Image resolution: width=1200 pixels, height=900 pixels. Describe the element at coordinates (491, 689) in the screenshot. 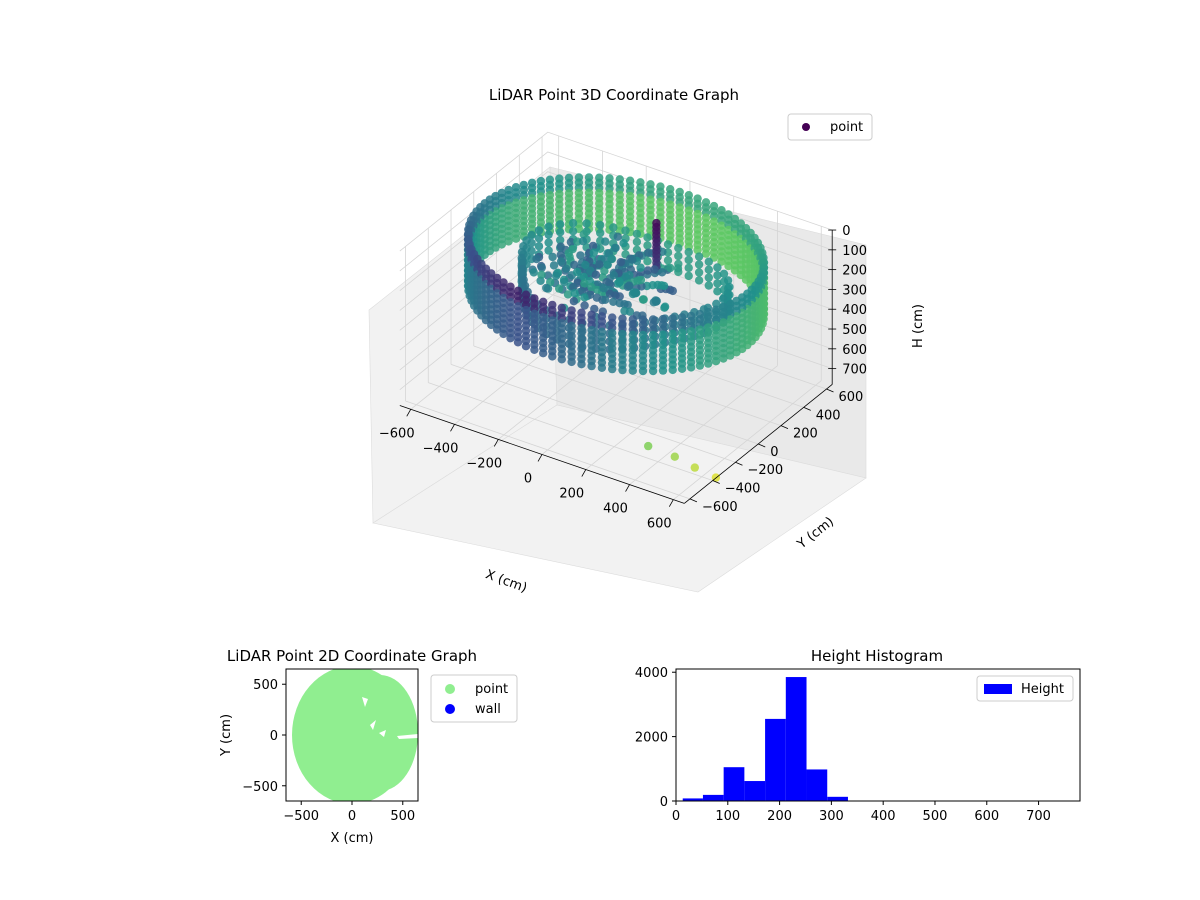

I see `legend-2d-label-point: point` at that location.